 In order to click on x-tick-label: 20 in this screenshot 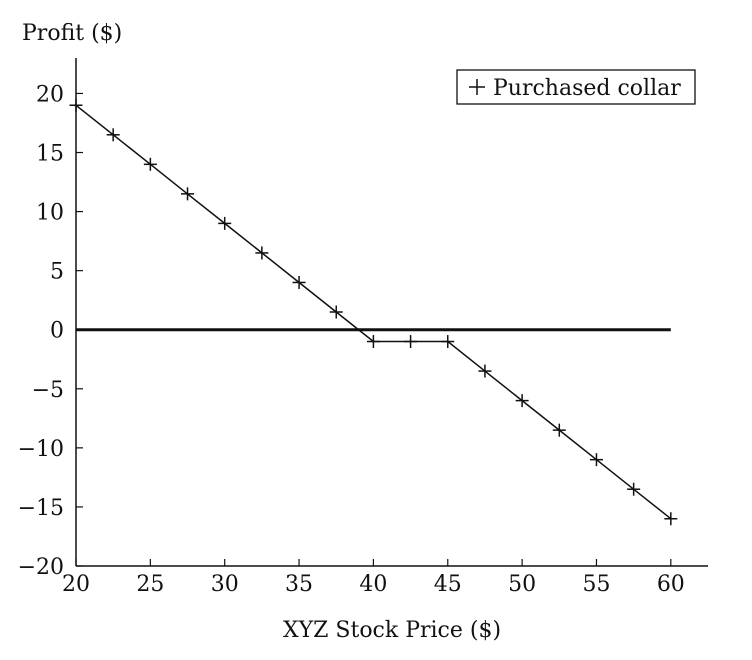, I will do `click(76, 584)`.